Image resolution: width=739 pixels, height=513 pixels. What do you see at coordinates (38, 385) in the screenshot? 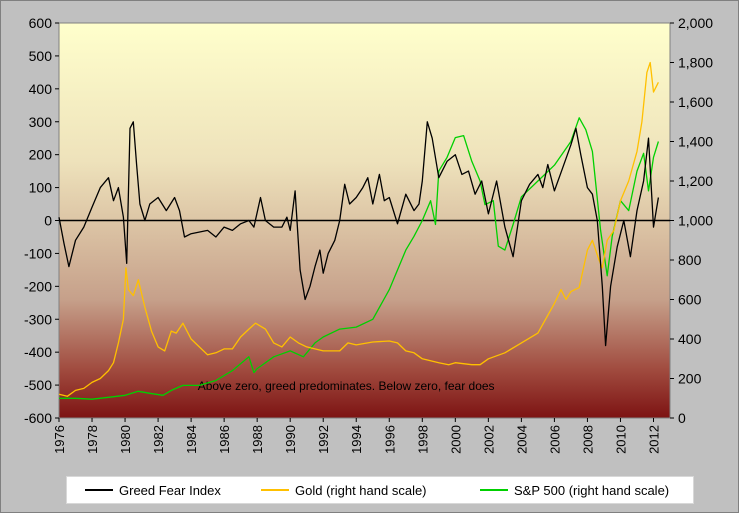
I see `left-tick-label: -500` at bounding box center [38, 385].